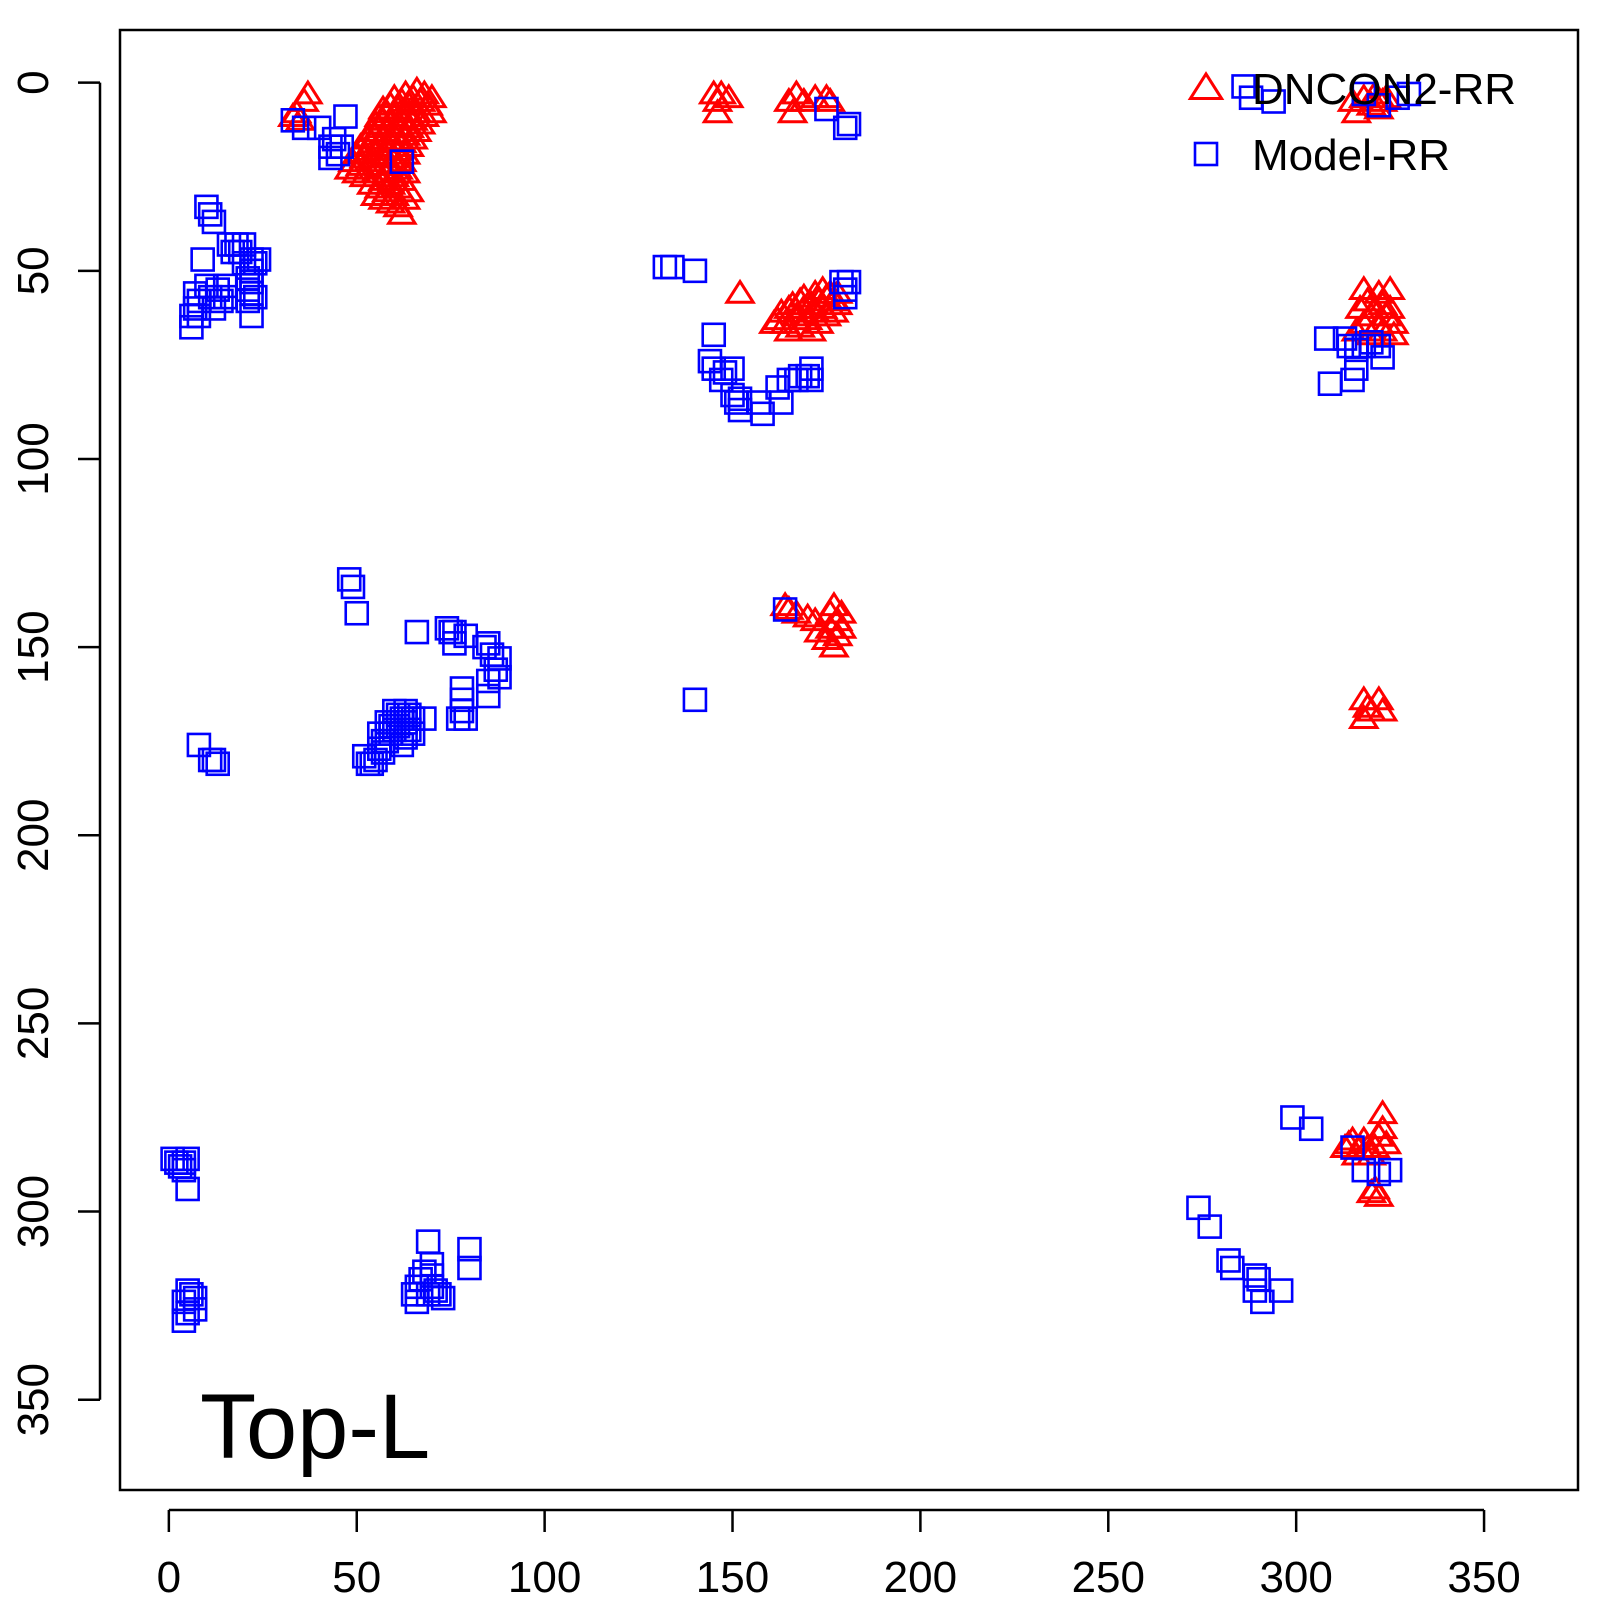 Image resolution: width=1600 pixels, height=1600 pixels. What do you see at coordinates (1384, 89) in the screenshot?
I see `legend-label: DNCON2-RR` at bounding box center [1384, 89].